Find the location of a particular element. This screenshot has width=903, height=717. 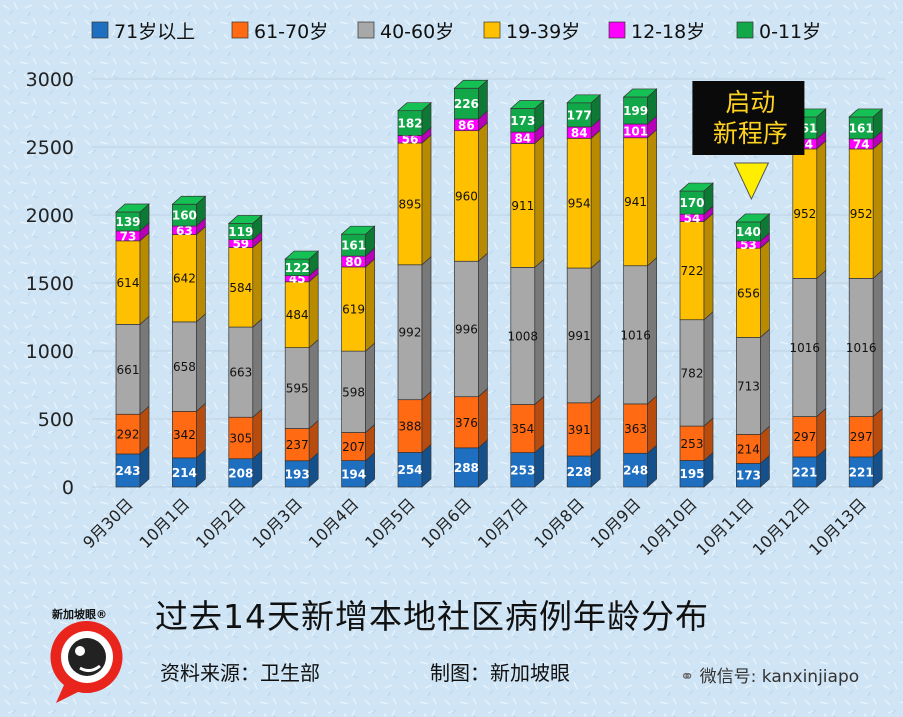

y-tick-label: 500 is located at coordinates (56, 420).